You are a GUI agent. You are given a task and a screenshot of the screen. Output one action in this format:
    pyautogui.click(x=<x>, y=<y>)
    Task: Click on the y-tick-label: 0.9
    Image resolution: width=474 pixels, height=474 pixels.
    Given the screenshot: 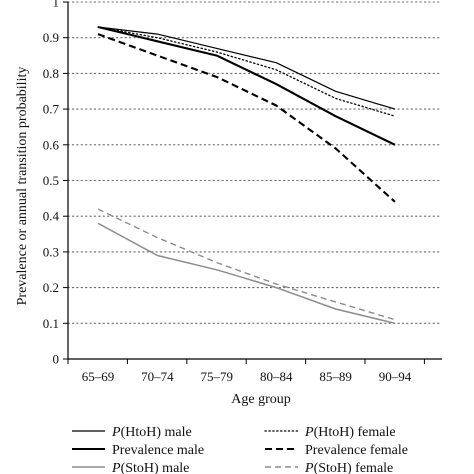 What is the action you would take?
    pyautogui.click(x=51, y=37)
    